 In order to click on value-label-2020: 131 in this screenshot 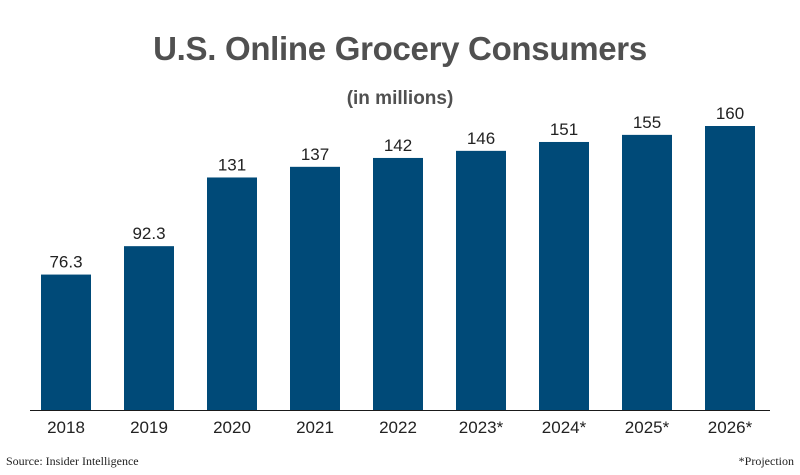, I will do `click(232, 164)`.